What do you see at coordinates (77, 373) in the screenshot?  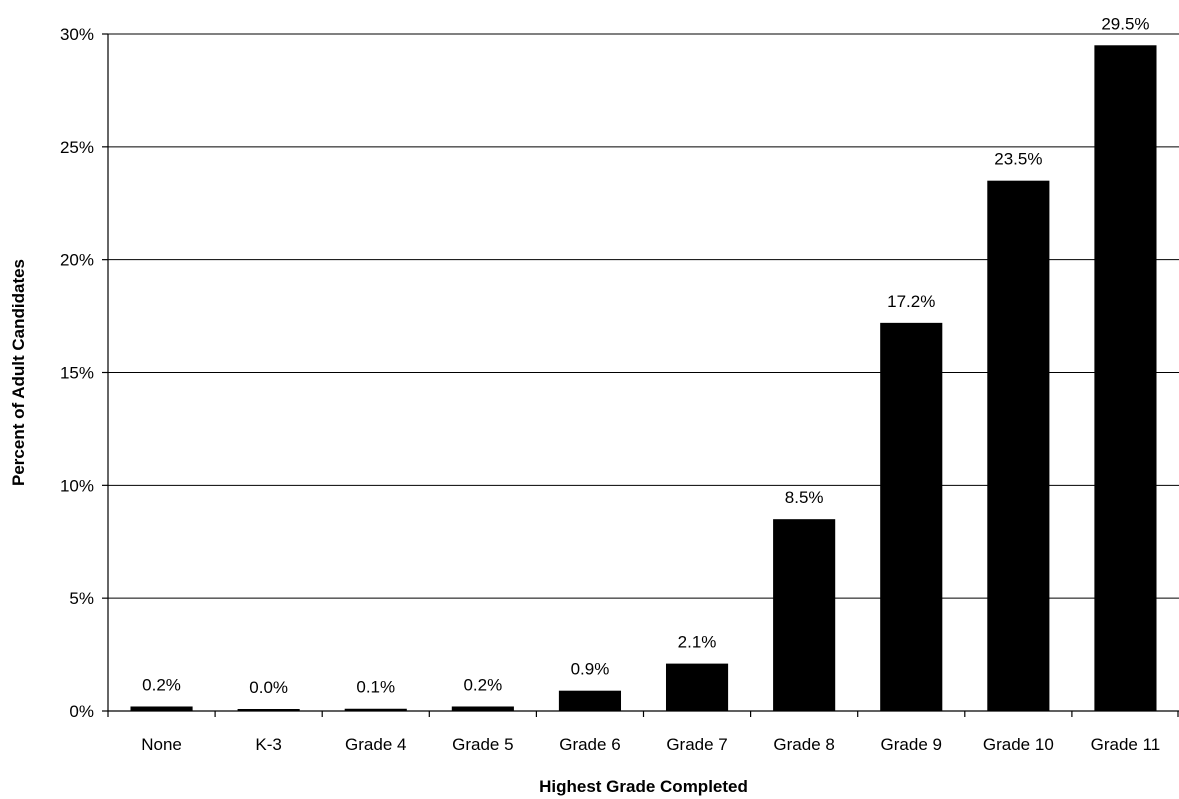 I see `y-tick-label: 15%` at bounding box center [77, 373].